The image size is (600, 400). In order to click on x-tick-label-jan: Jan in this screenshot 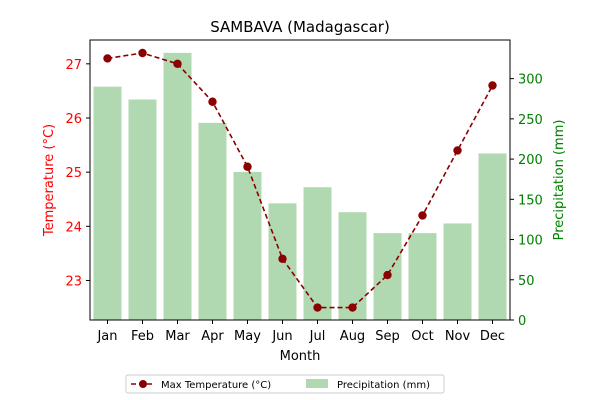, I will do `click(106, 336)`.